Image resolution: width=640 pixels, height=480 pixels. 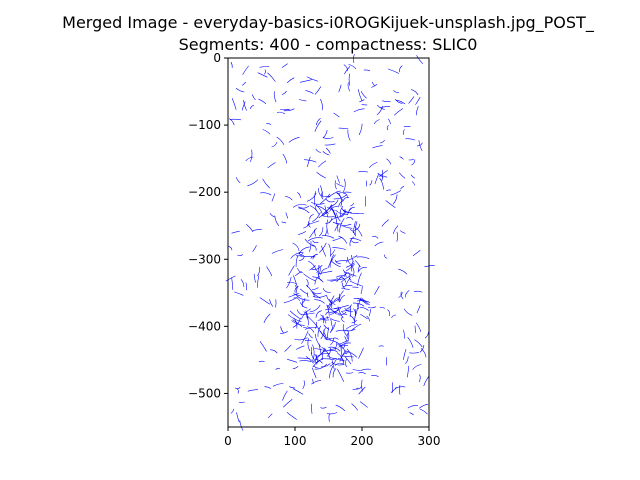 I want to click on y-tick-label: −400, so click(x=204, y=326).